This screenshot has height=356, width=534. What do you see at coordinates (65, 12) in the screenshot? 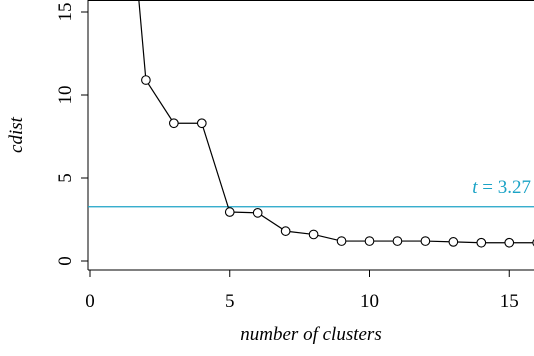
I see `y-tick-label: 15` at bounding box center [65, 12].